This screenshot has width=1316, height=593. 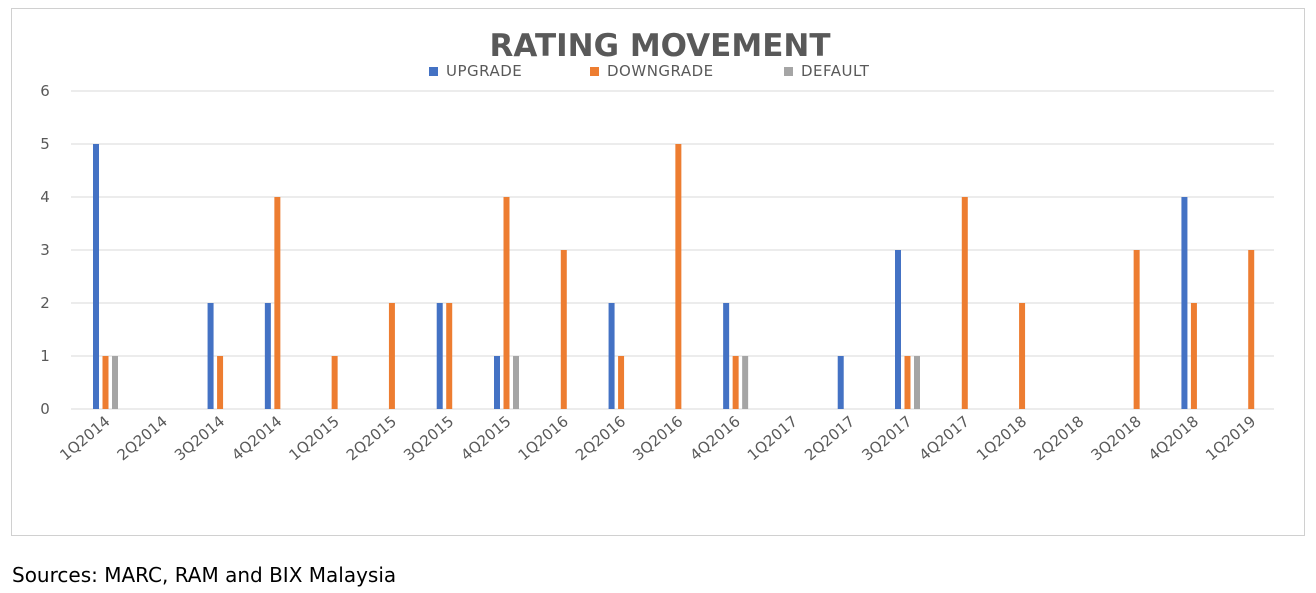 What do you see at coordinates (314, 438) in the screenshot?
I see `x-tick-label: 1Q2015` at bounding box center [314, 438].